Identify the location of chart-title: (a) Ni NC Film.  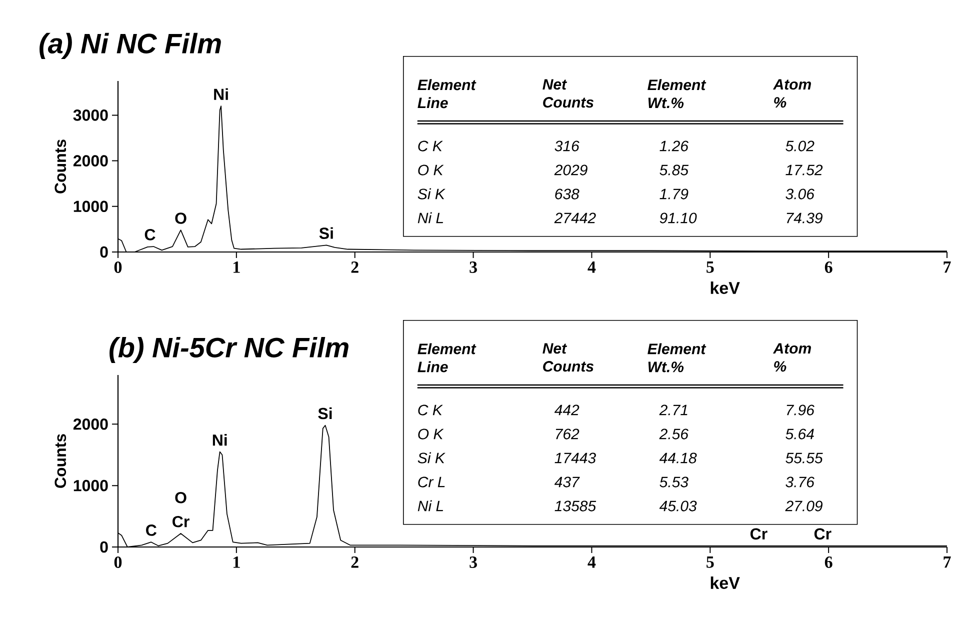
(130, 46).